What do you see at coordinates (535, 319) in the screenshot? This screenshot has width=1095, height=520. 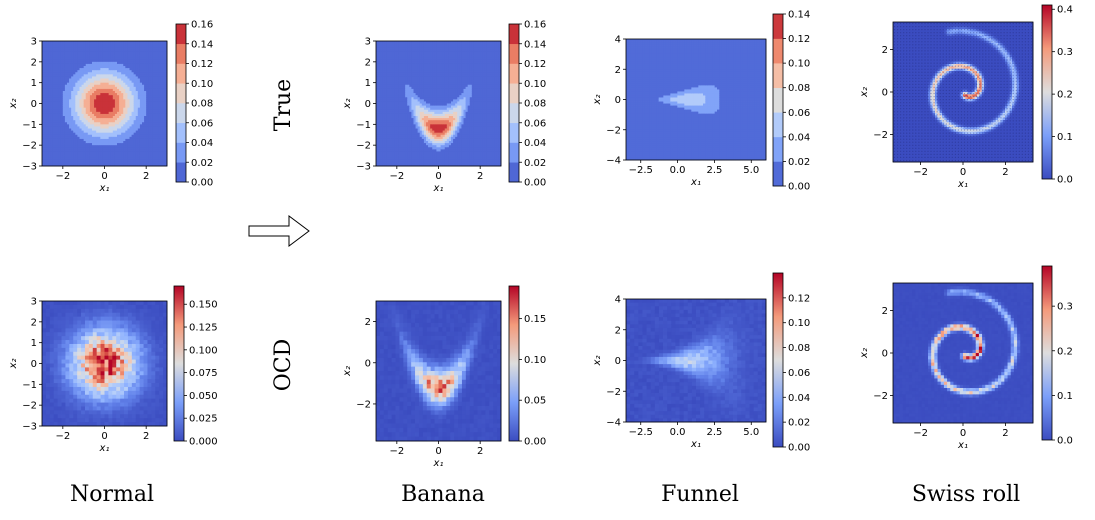 I see `colorbar-tick-label: 0.15` at bounding box center [535, 319].